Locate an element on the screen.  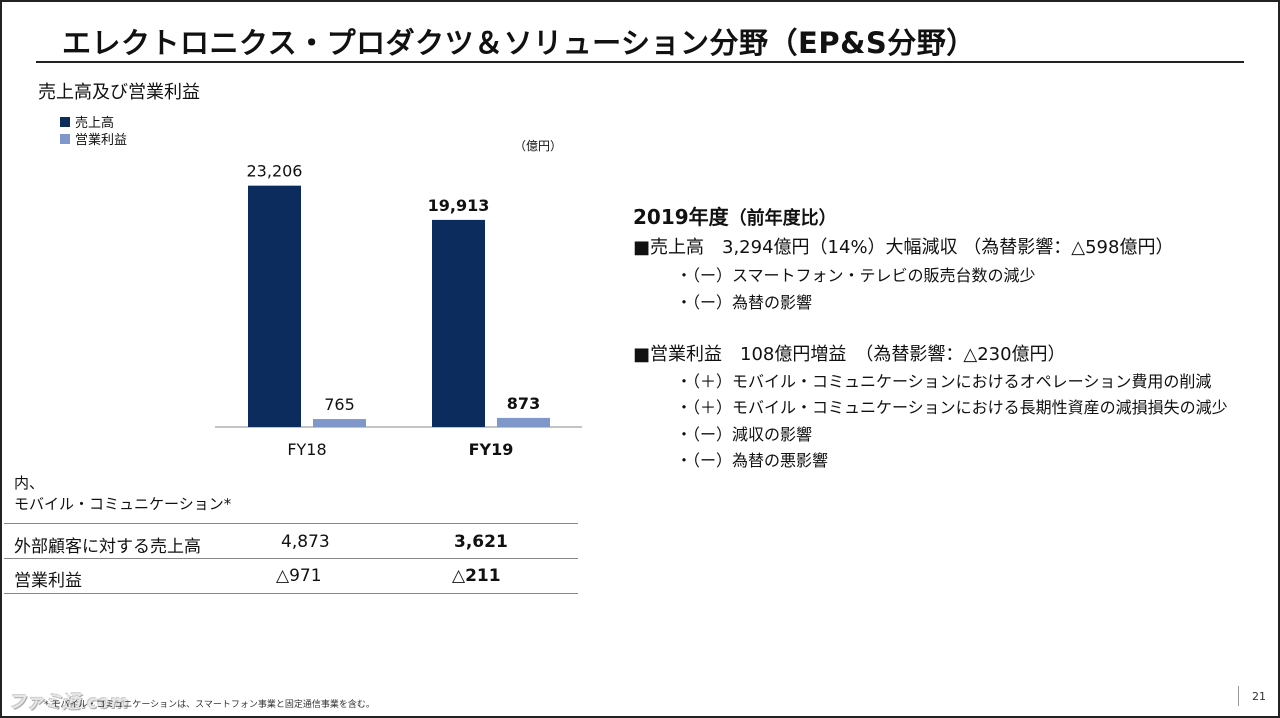
title-underline is located at coordinates (640, 62).